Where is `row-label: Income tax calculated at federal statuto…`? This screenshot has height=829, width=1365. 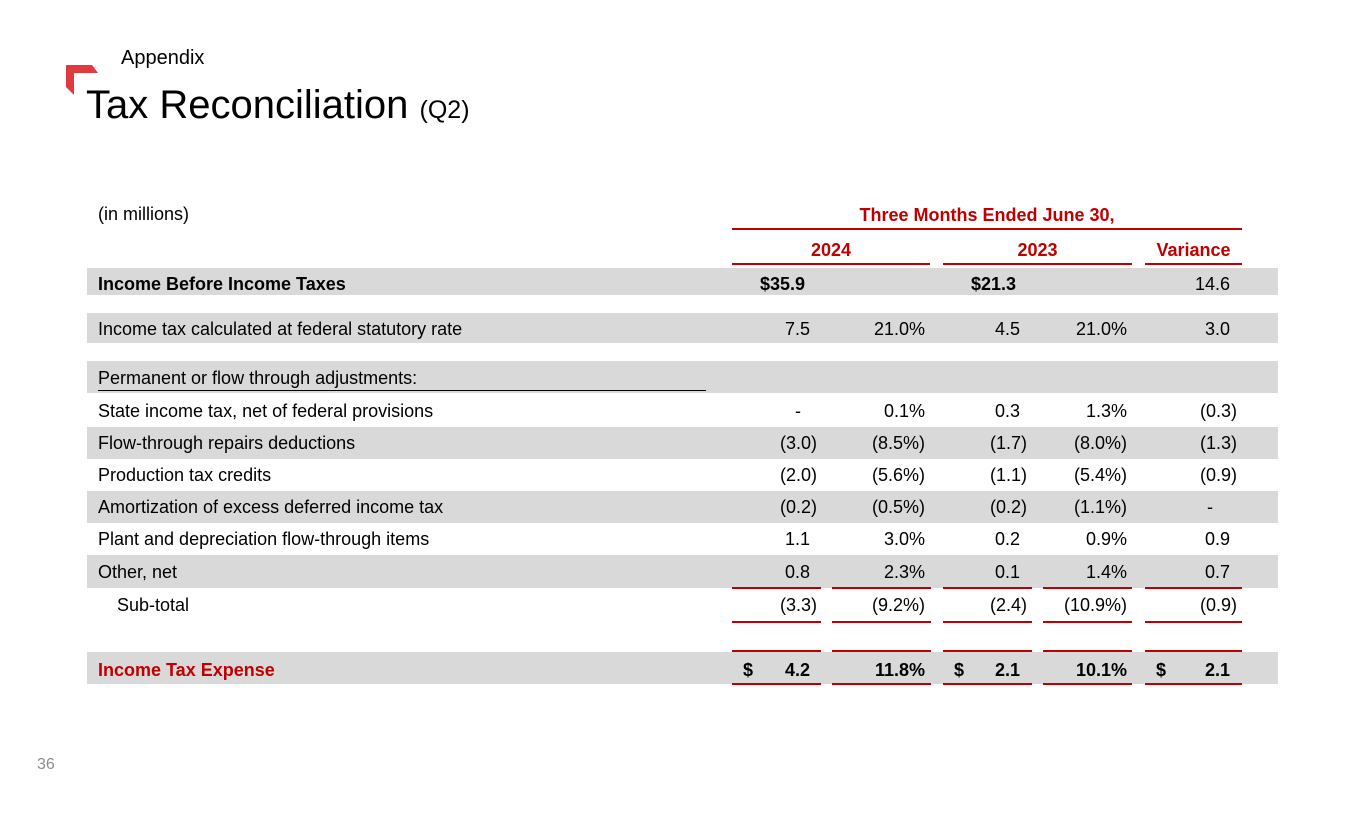
row-label: Income tax calculated at federal statuto… is located at coordinates (280, 329).